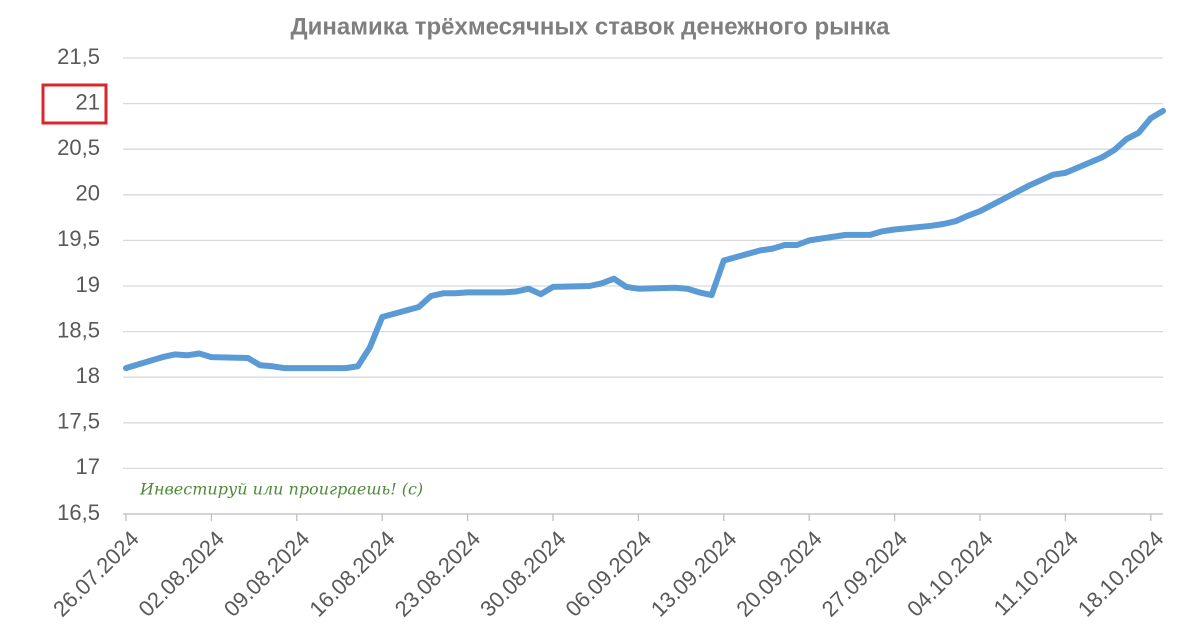  What do you see at coordinates (88, 193) in the screenshot?
I see `y-tick-label: 20` at bounding box center [88, 193].